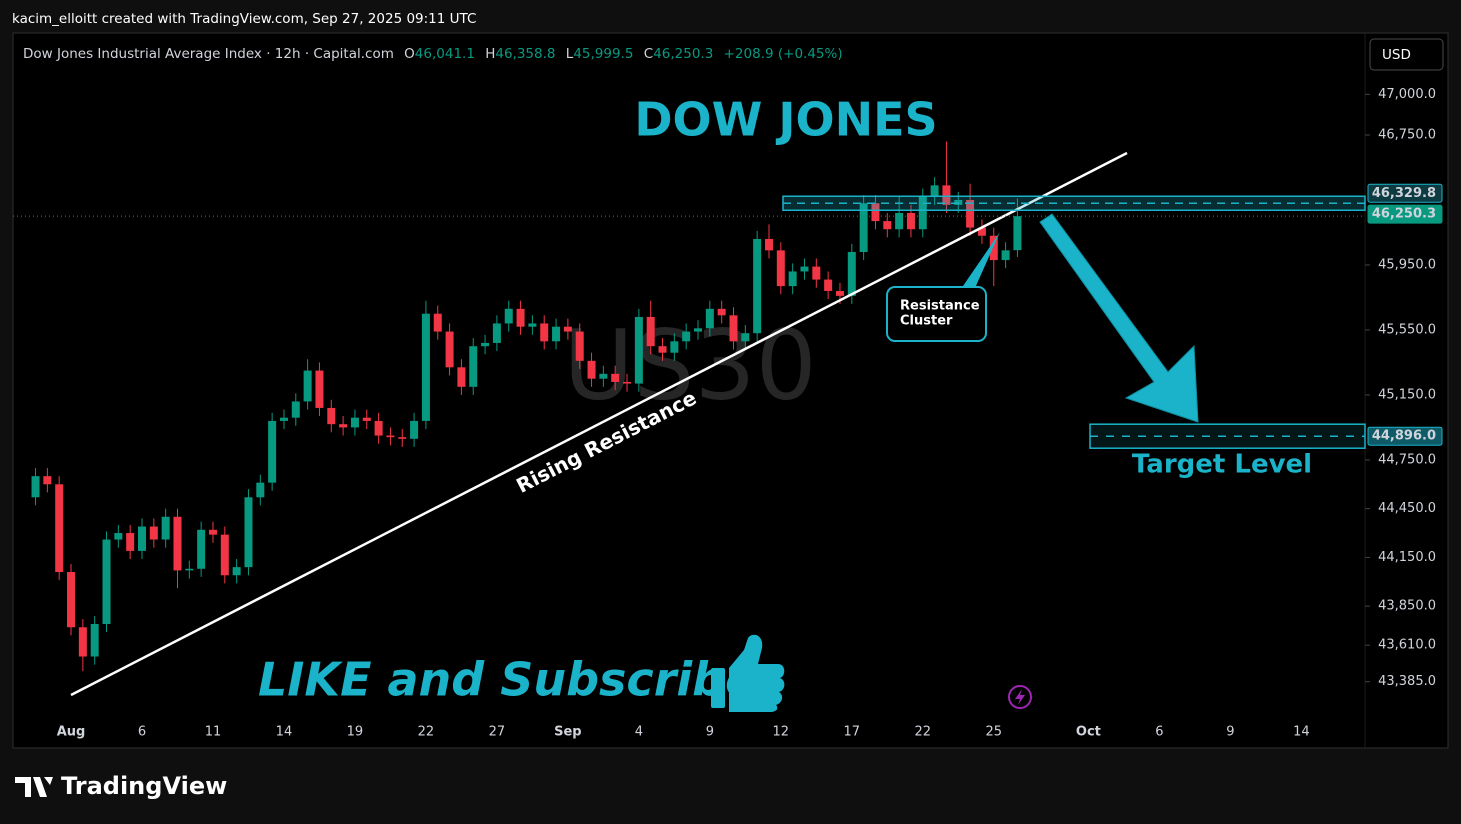 The height and width of the screenshot is (824, 1461). I want to click on x-tick-label: 14, so click(284, 732).